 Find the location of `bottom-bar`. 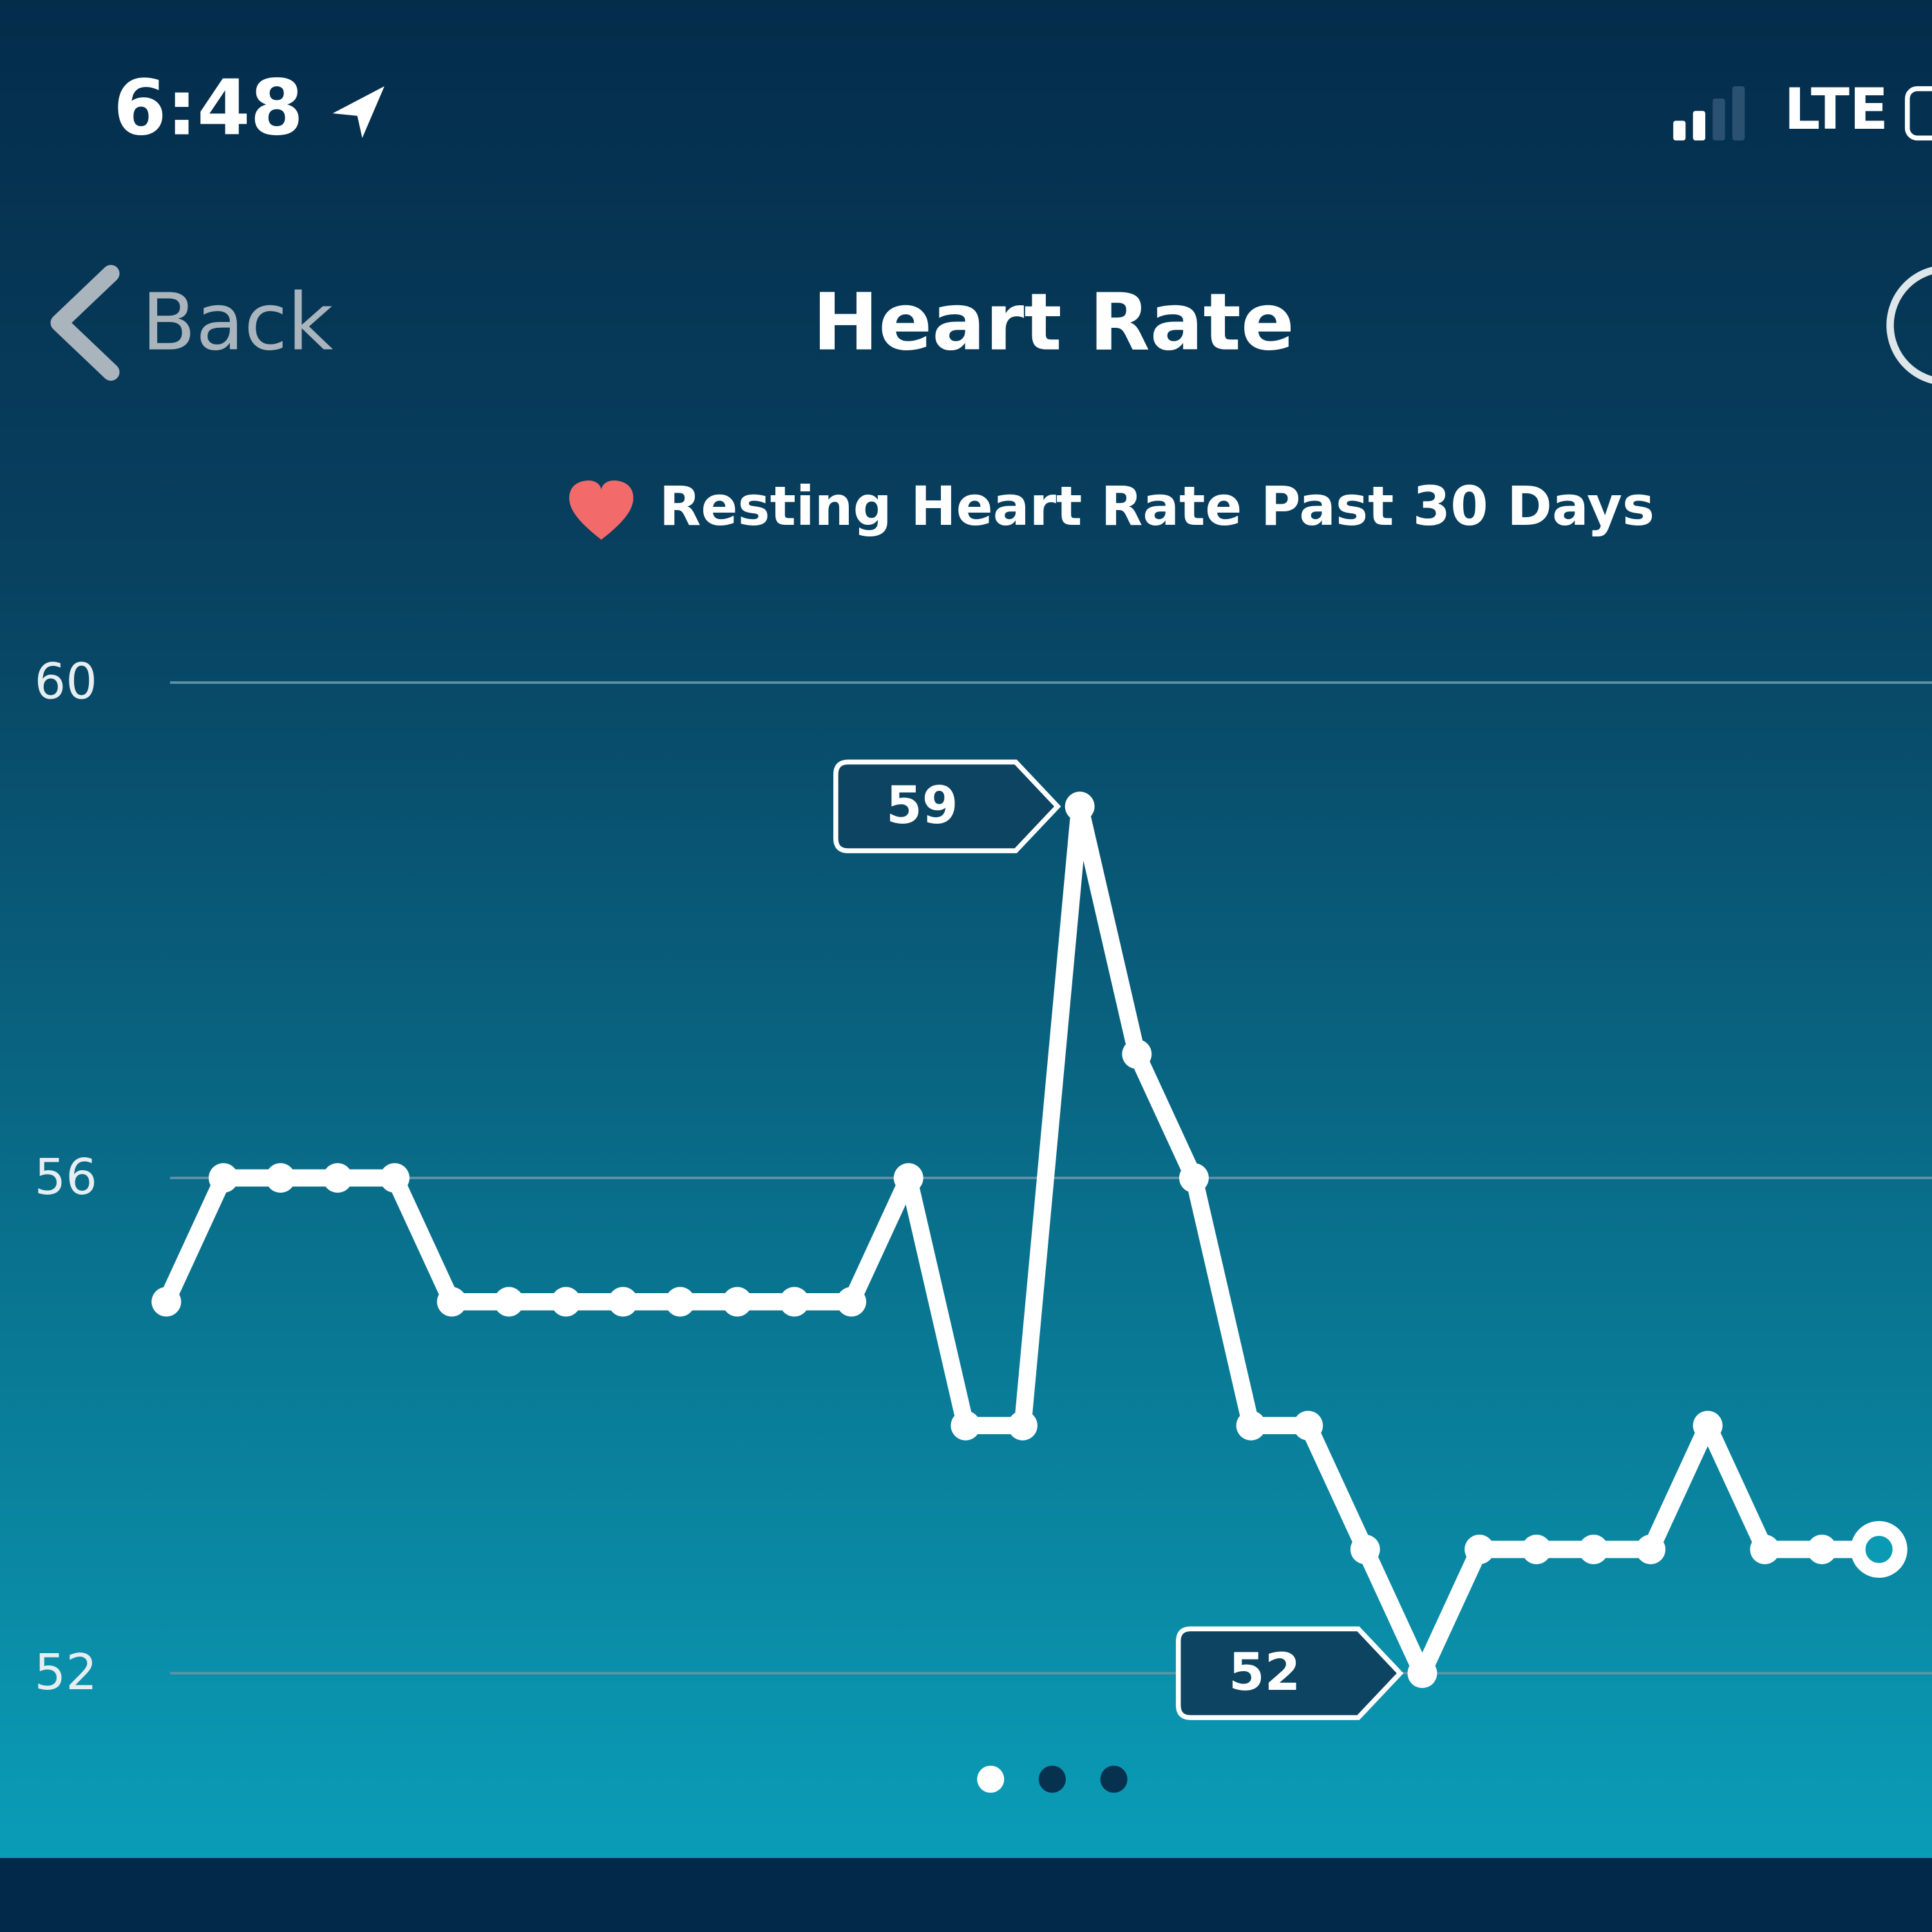

bottom-bar is located at coordinates (966, 1895).